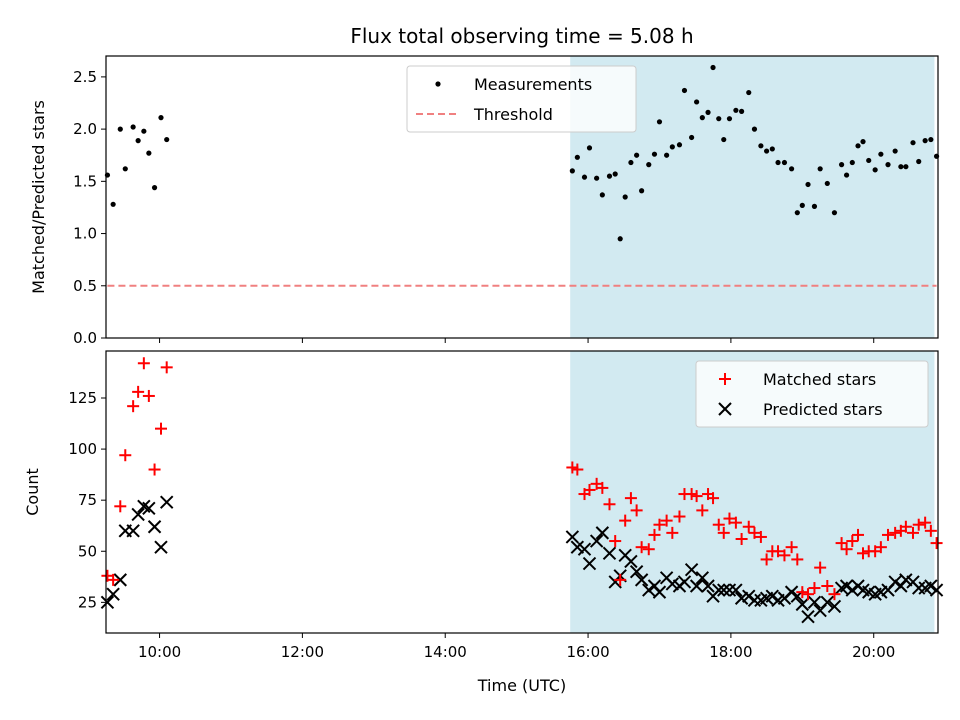 Image resolution: width=960 pixels, height=720 pixels. Describe the element at coordinates (85, 181) in the screenshot. I see `top-ytick-label: 1.5` at that location.